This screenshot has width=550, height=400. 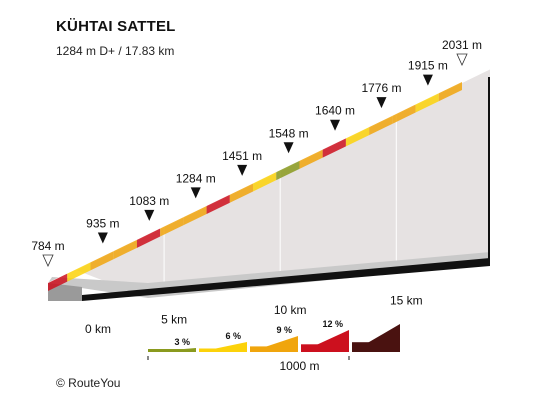 What do you see at coordinates (242, 156) in the screenshot?
I see `elevation-label: 1451 m` at bounding box center [242, 156].